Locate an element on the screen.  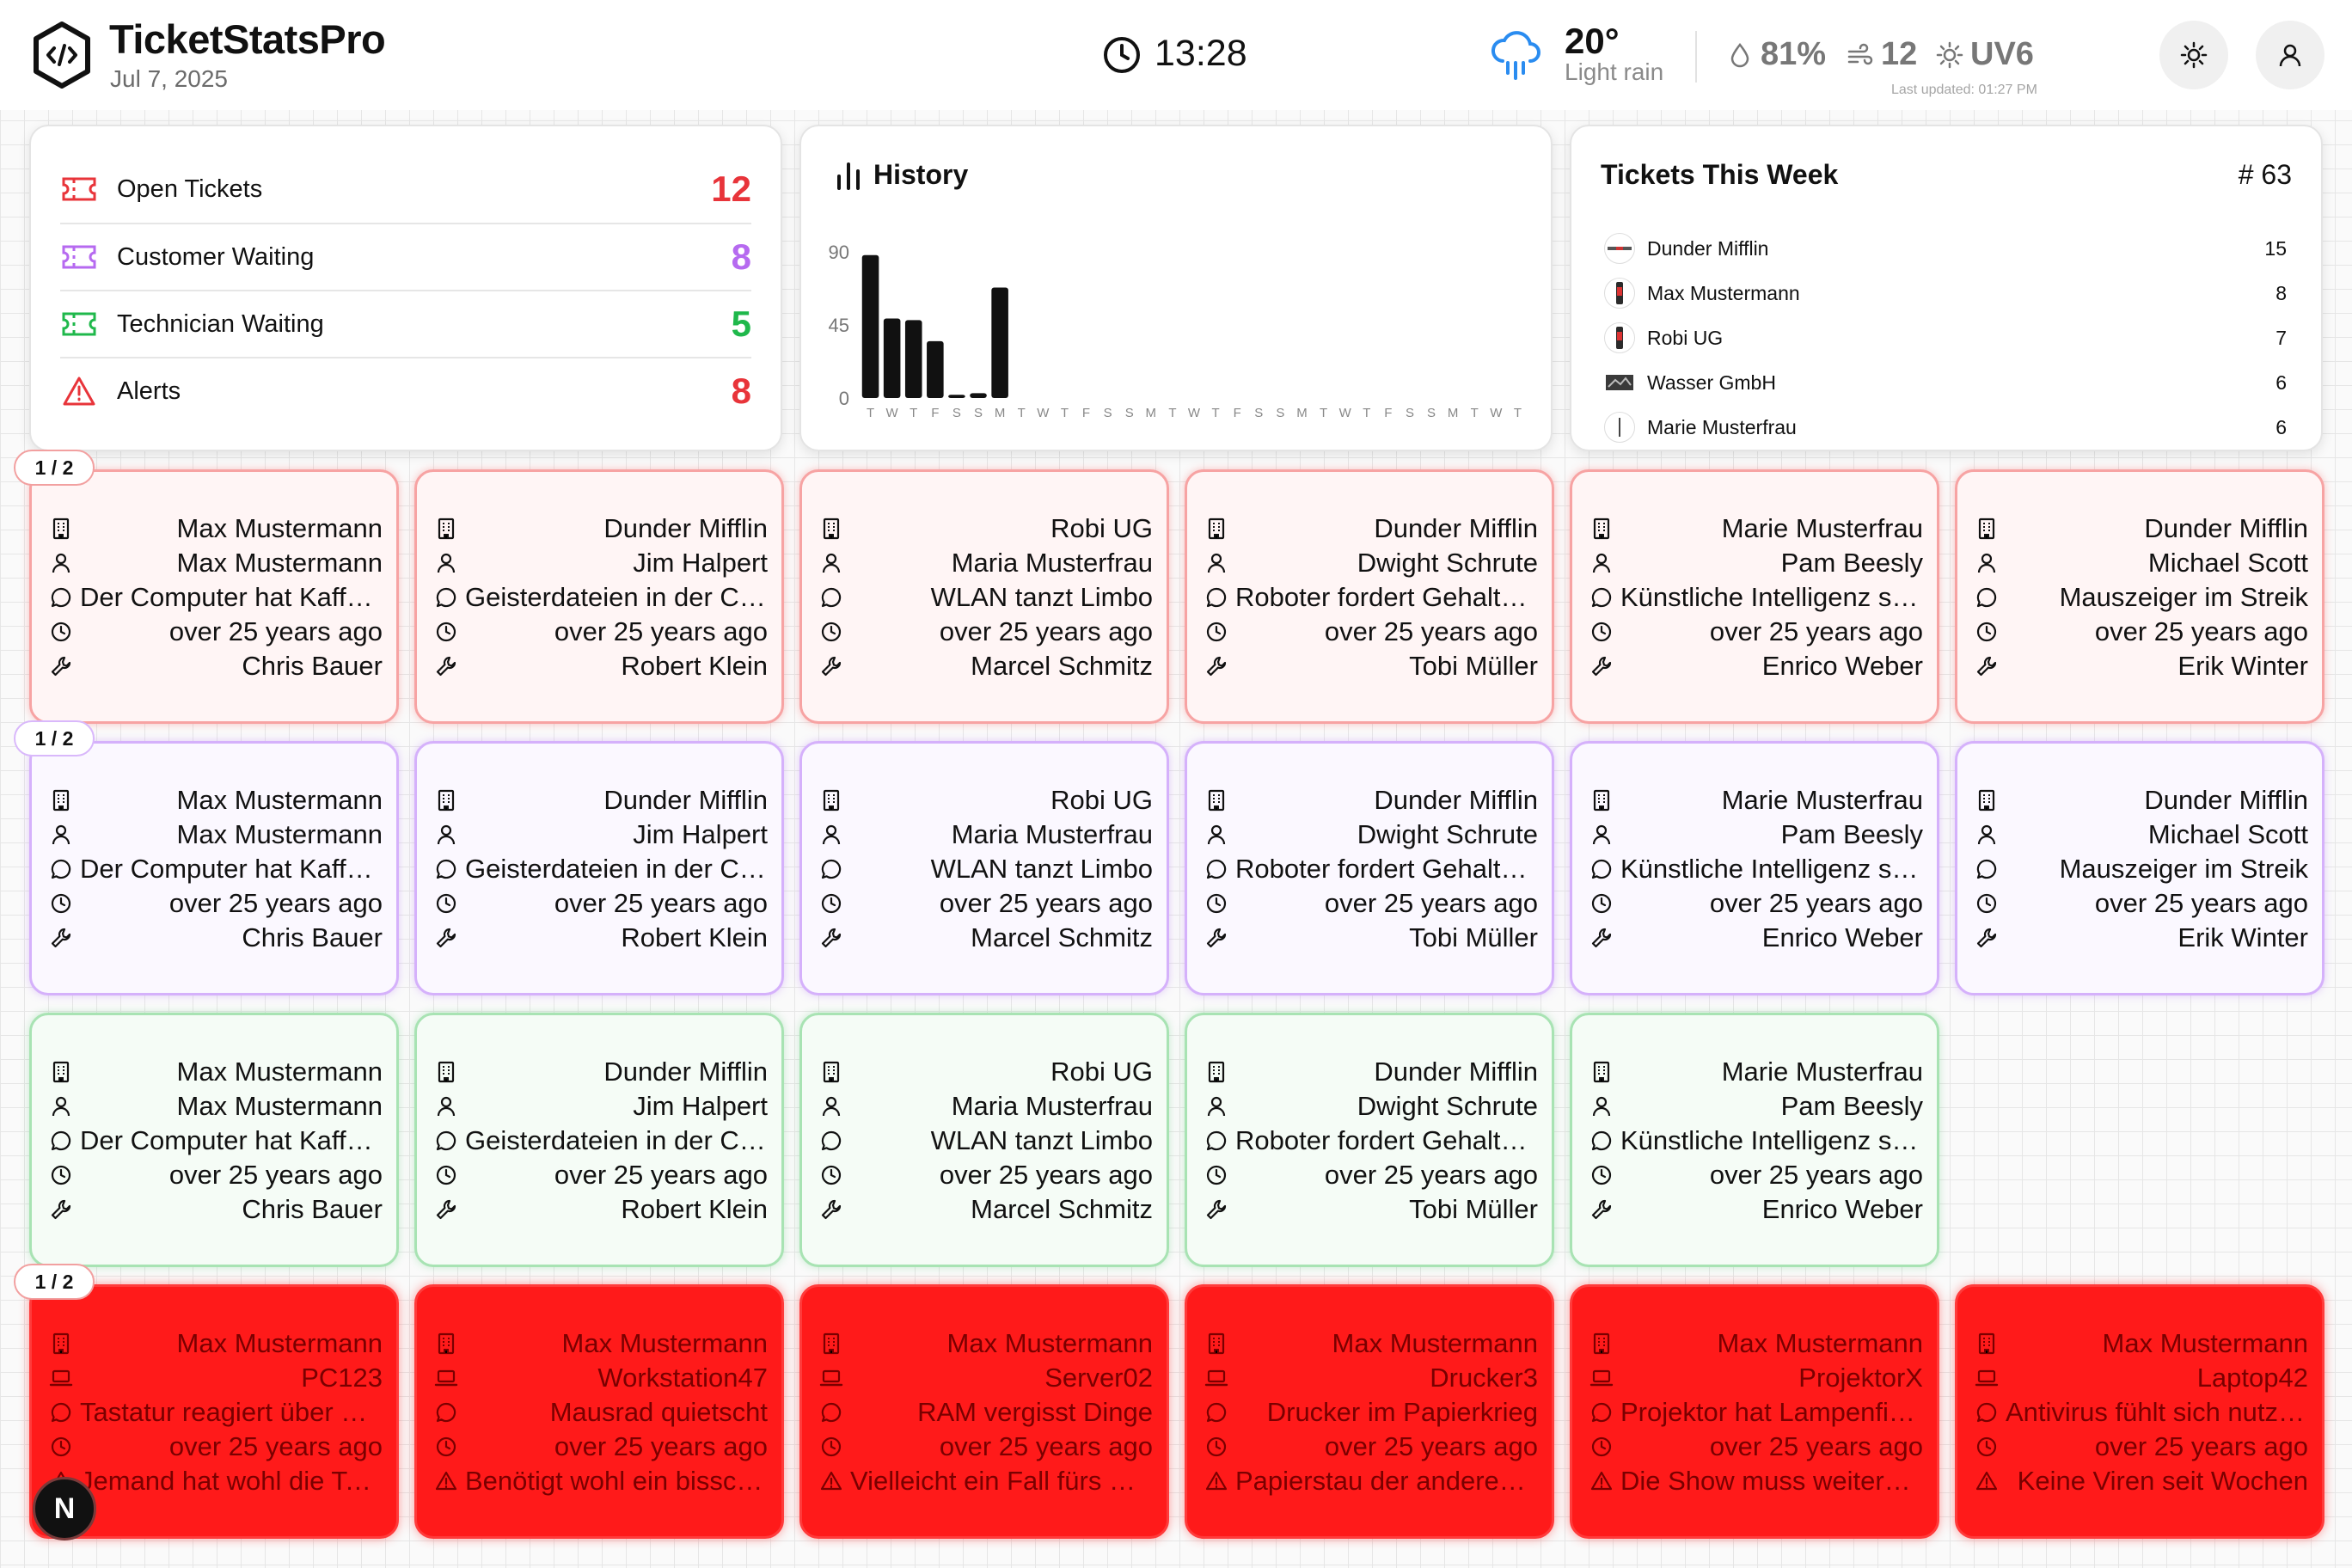
divider is located at coordinates (1696, 57).